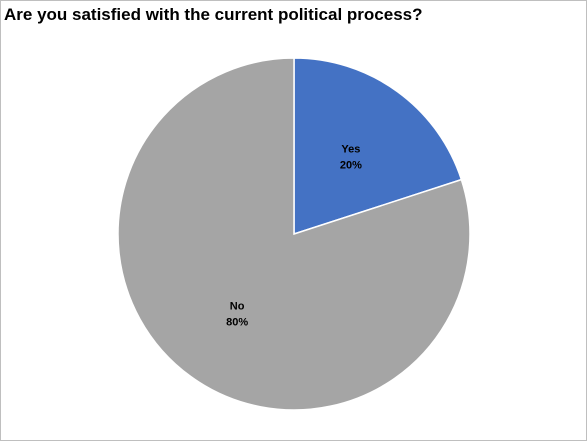 The image size is (587, 441). Describe the element at coordinates (351, 166) in the screenshot. I see `data-label-percent-yes: 20%` at that location.